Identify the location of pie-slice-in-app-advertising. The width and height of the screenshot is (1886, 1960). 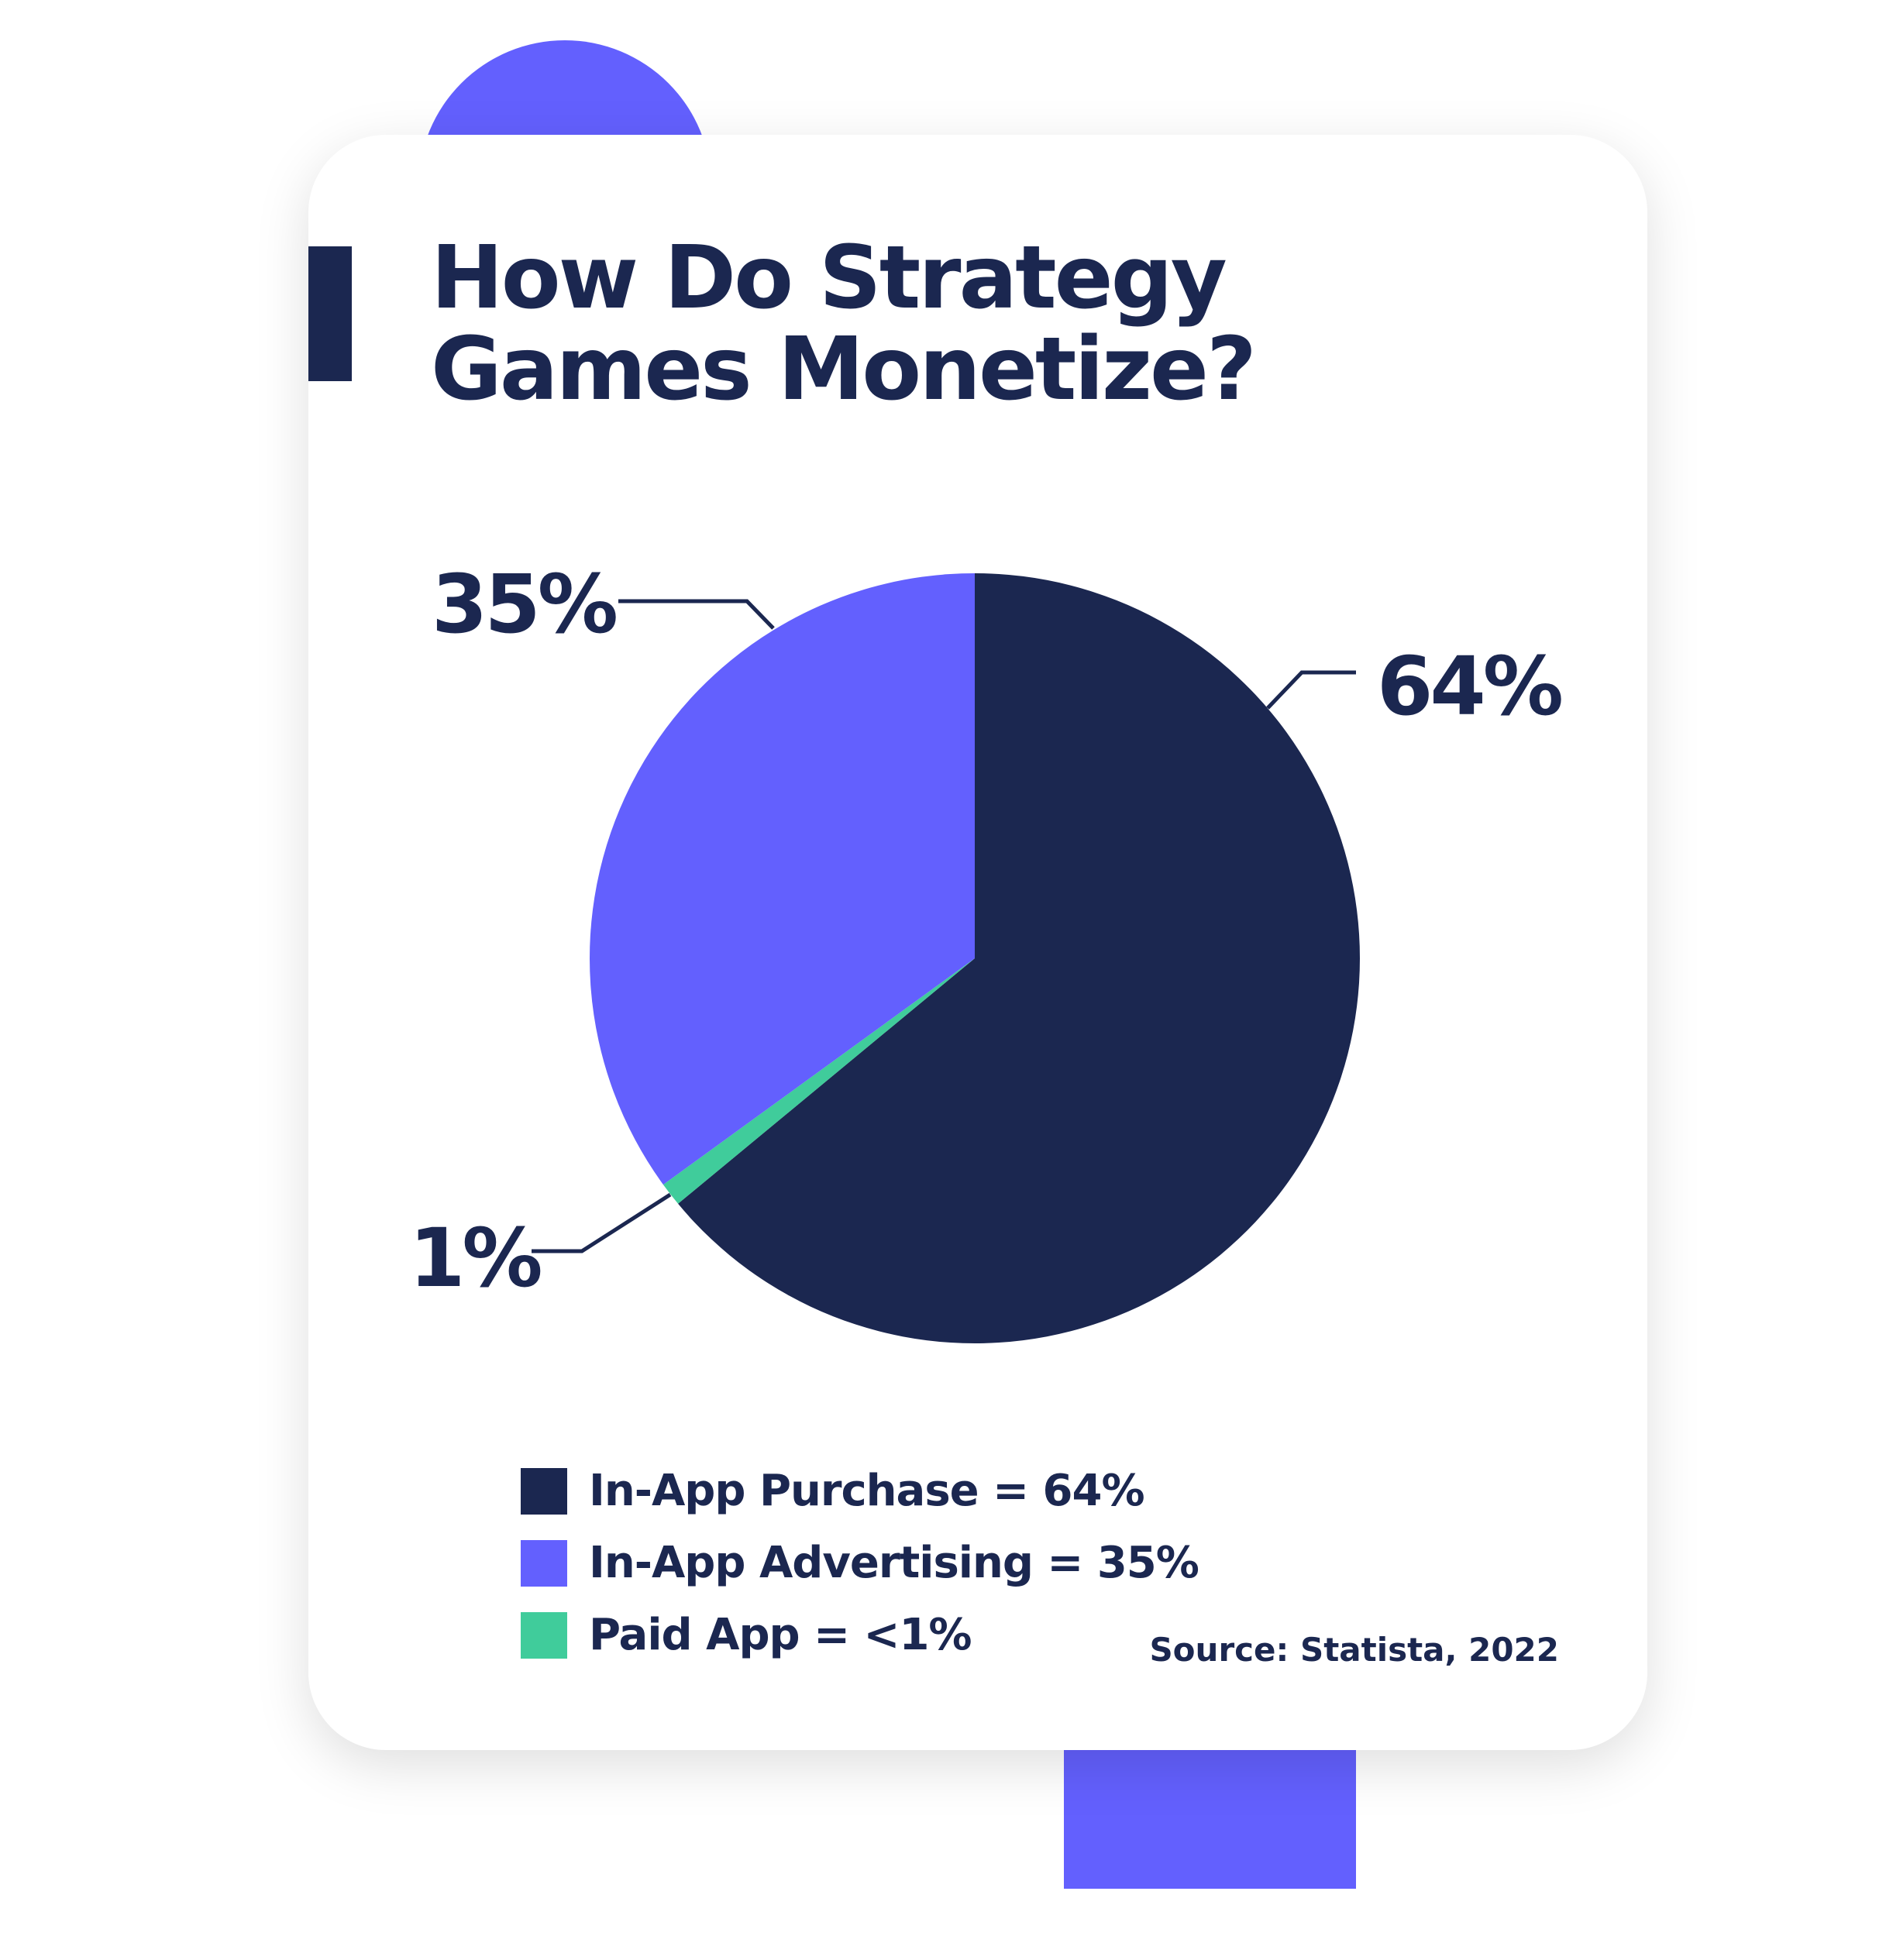
(782, 879).